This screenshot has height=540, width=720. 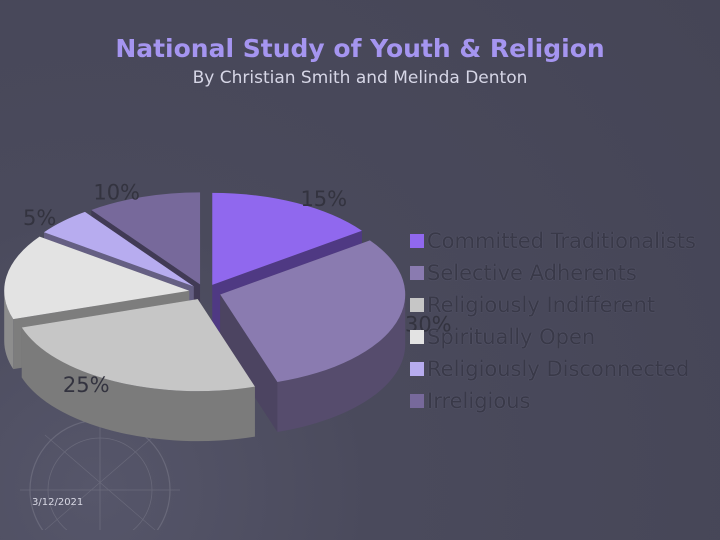 I want to click on legend-item: Committed Traditionalists, so click(x=553, y=241).